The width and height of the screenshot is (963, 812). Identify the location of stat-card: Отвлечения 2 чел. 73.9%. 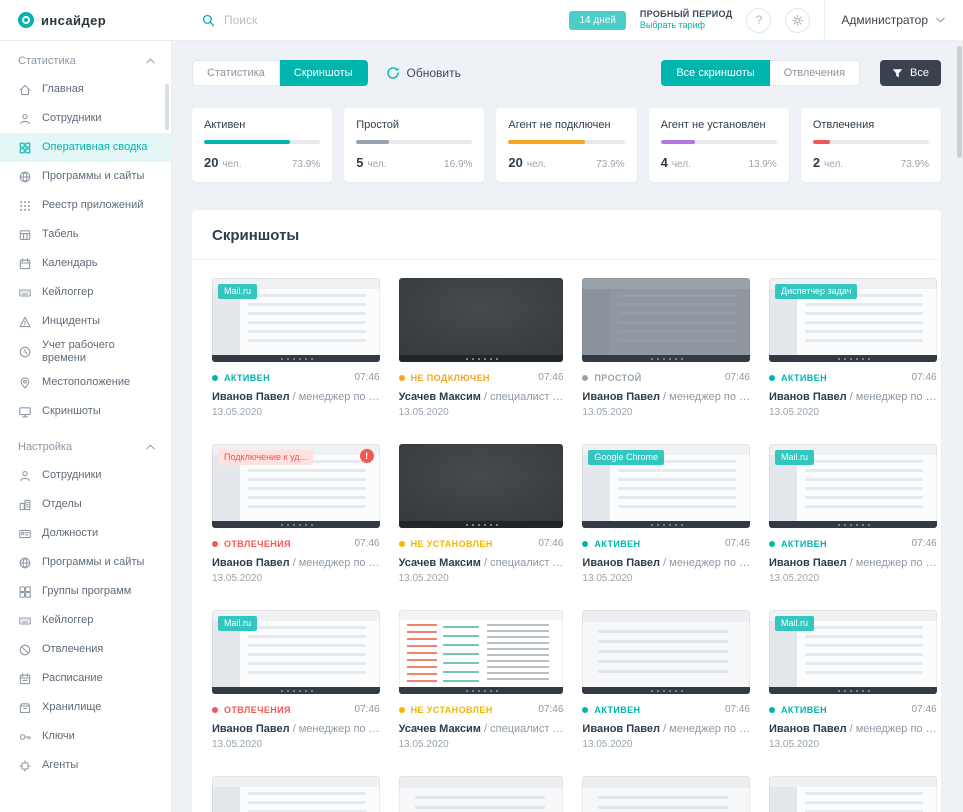
(871, 145).